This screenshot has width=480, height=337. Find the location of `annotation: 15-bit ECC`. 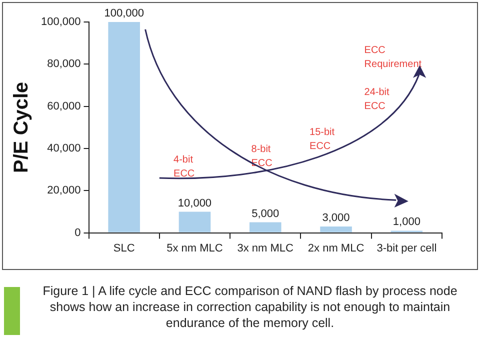

annotation: 15-bit ECC is located at coordinates (322, 139).